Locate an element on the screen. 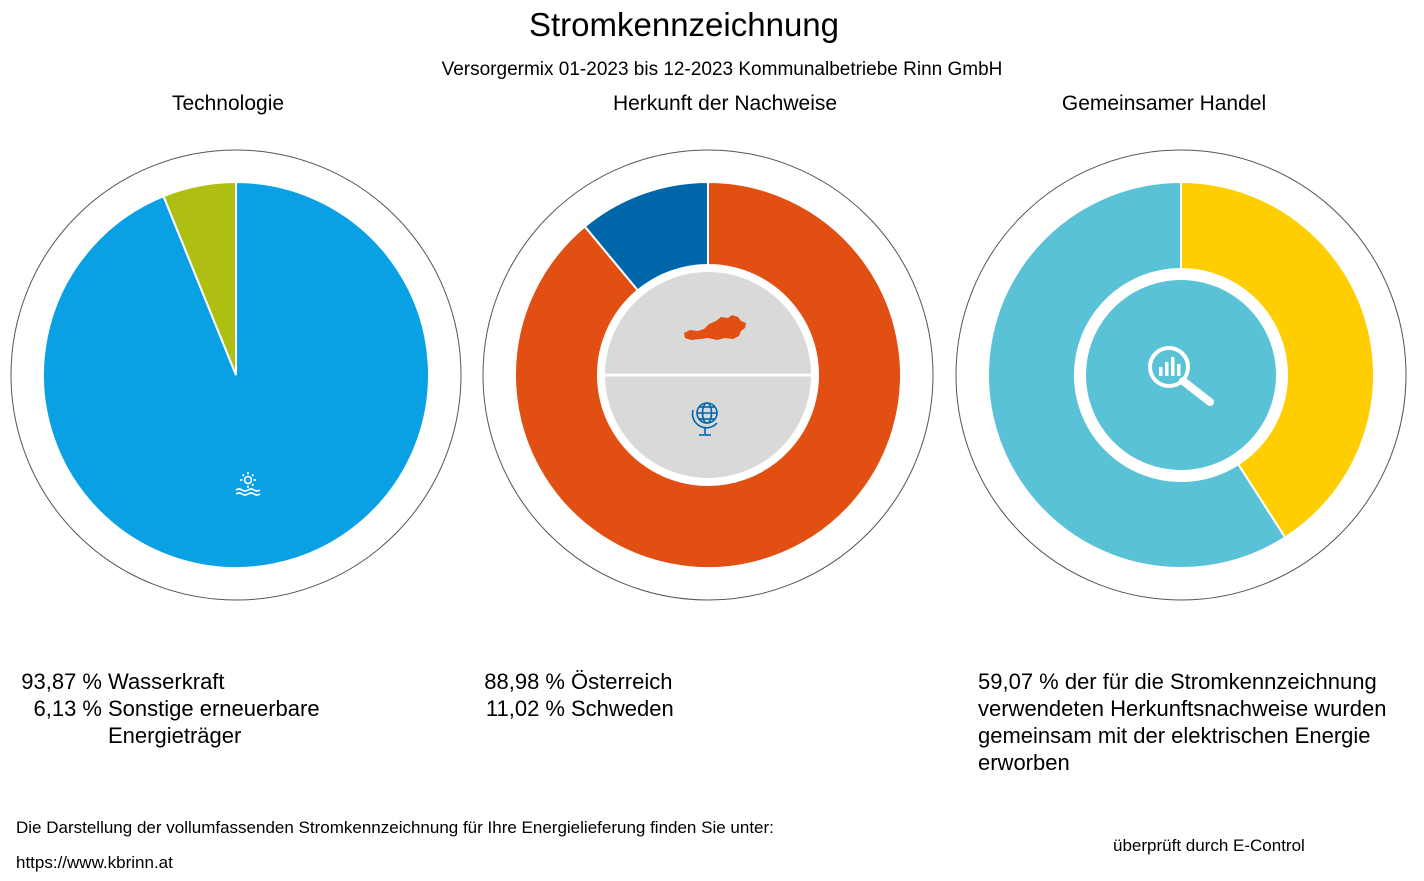 This screenshot has width=1424, height=881. chart1-pie is located at coordinates (236, 374).